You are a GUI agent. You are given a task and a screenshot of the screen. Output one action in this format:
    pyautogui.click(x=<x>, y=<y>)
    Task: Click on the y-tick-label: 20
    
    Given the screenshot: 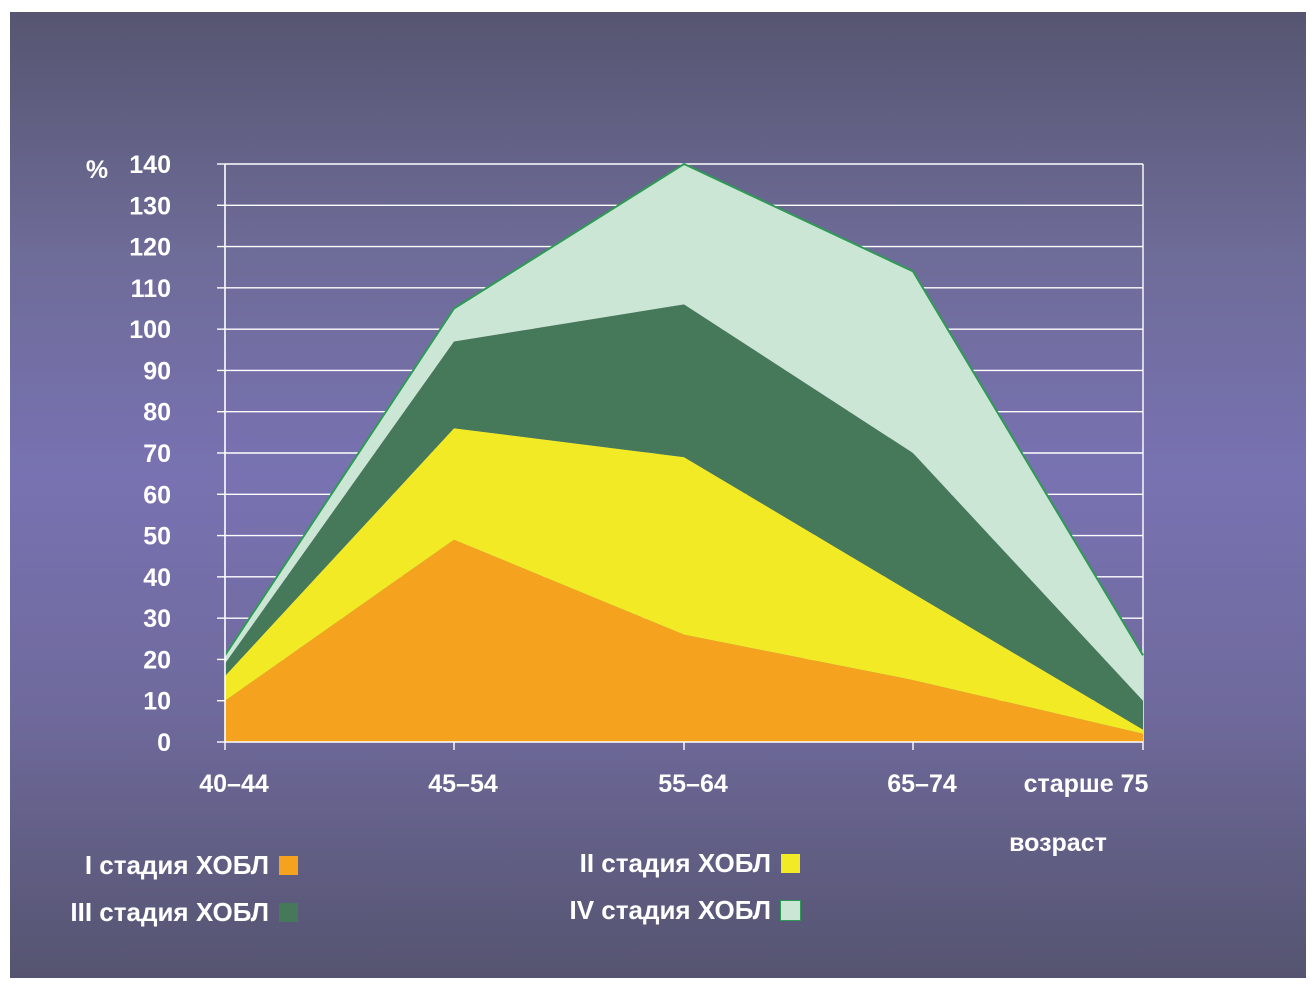 What is the action you would take?
    pyautogui.click(x=157, y=660)
    